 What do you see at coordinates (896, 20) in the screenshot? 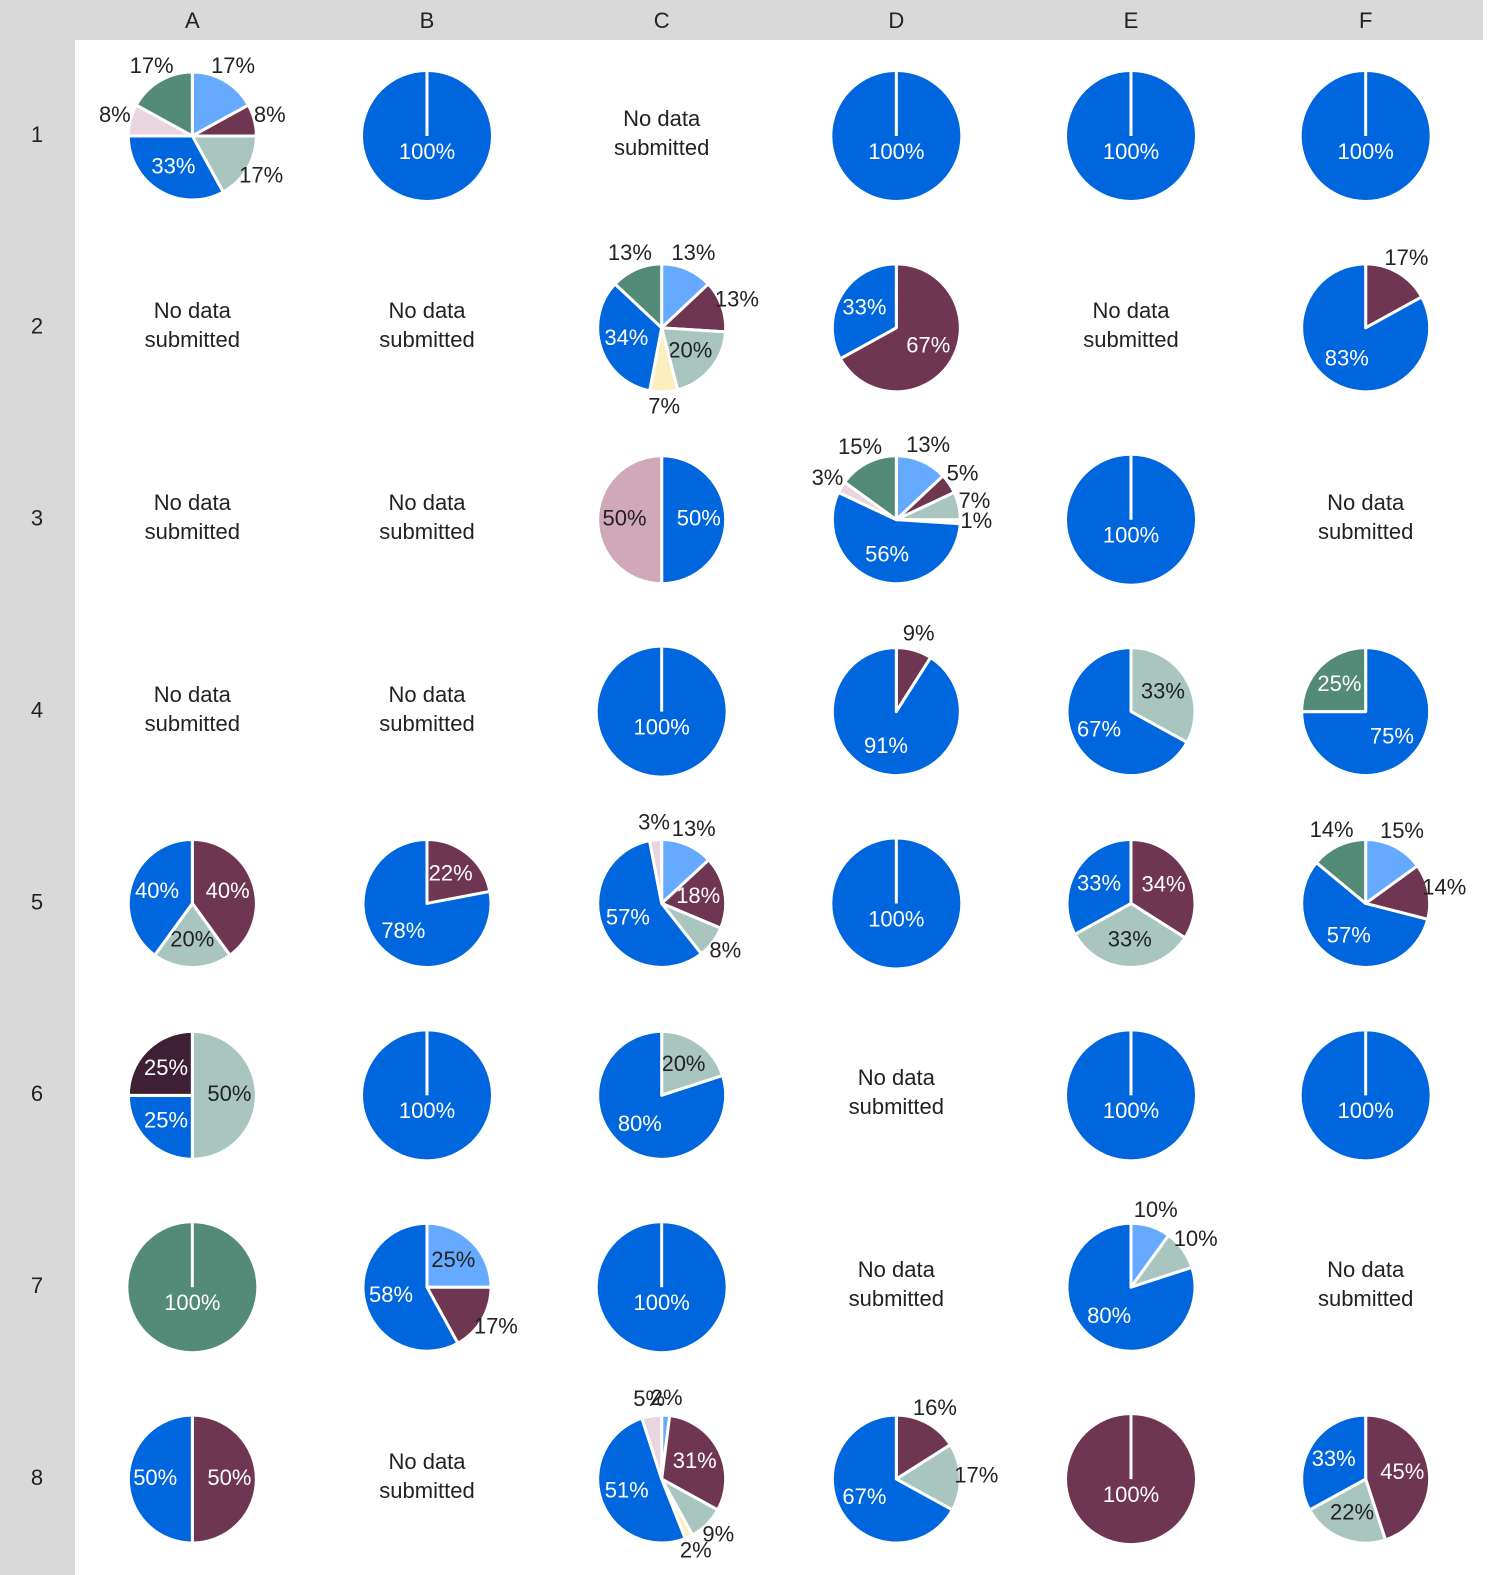
I see `column-header: D` at bounding box center [896, 20].